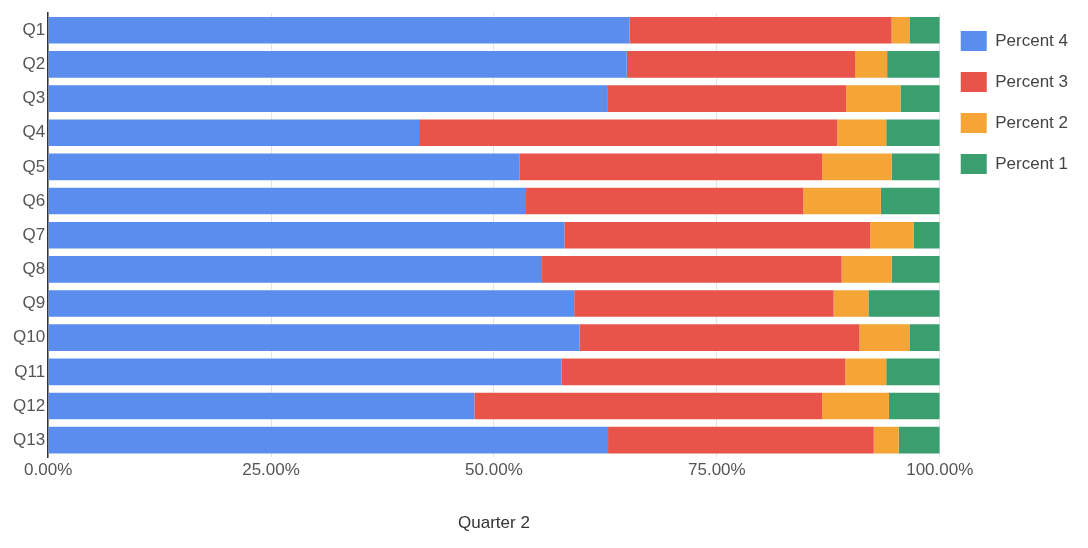 This screenshot has width=1088, height=548. I want to click on x-axis-title: Quarter 2, so click(494, 523).